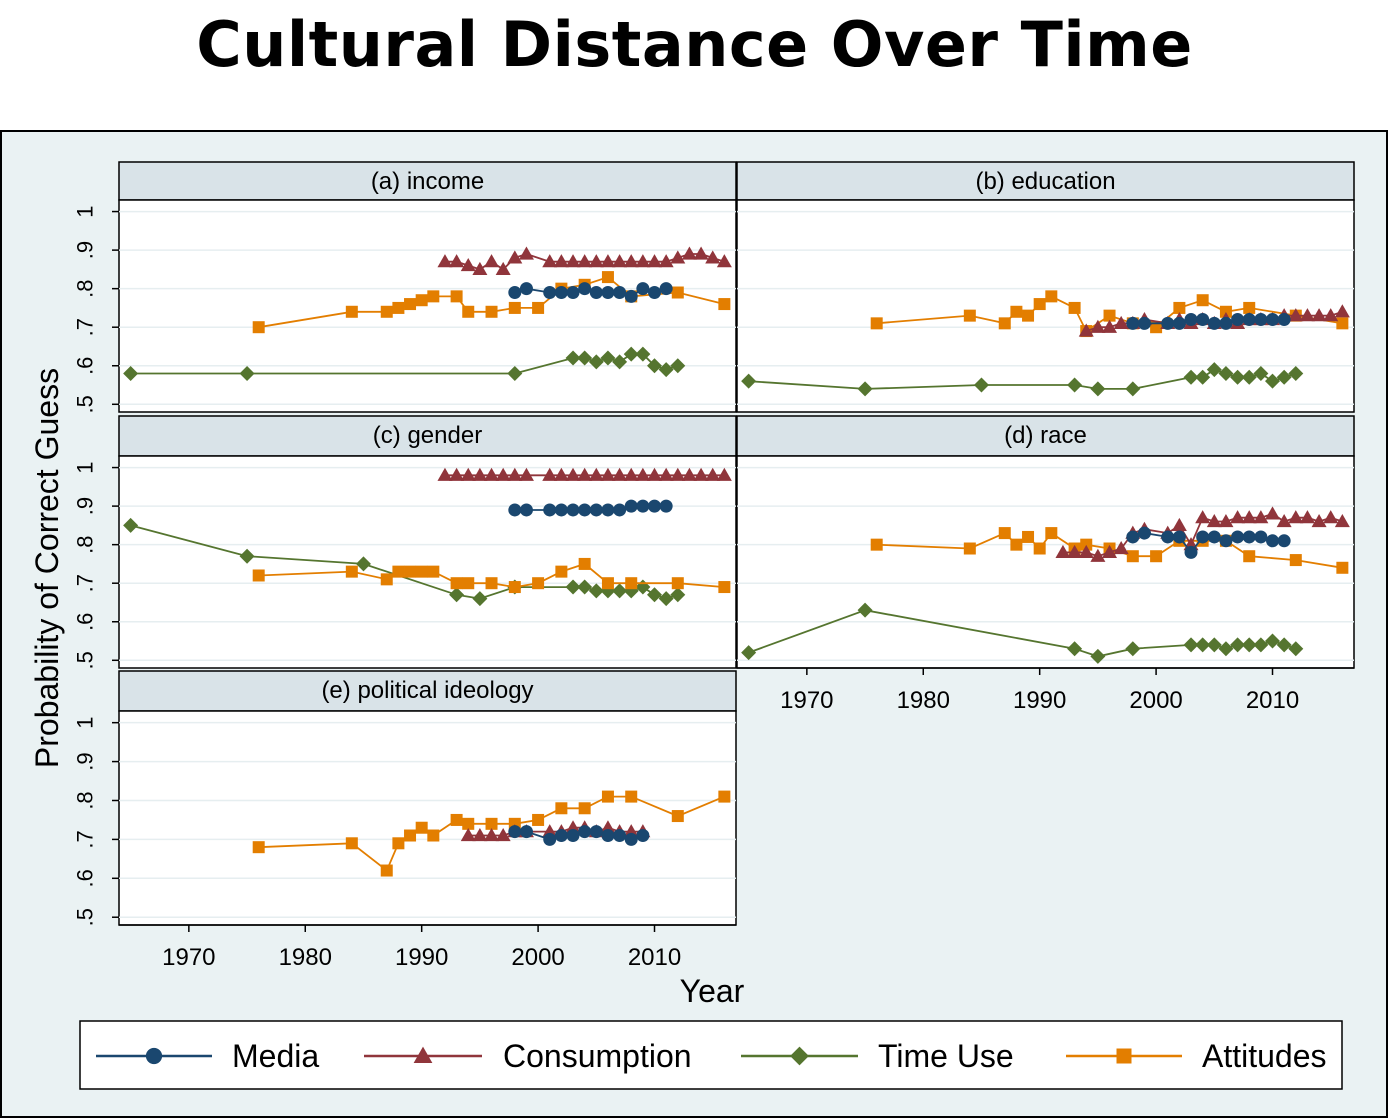 This screenshot has width=1389, height=1120. I want to click on y-axis-title: Probability of Correct Guess, so click(47, 568).